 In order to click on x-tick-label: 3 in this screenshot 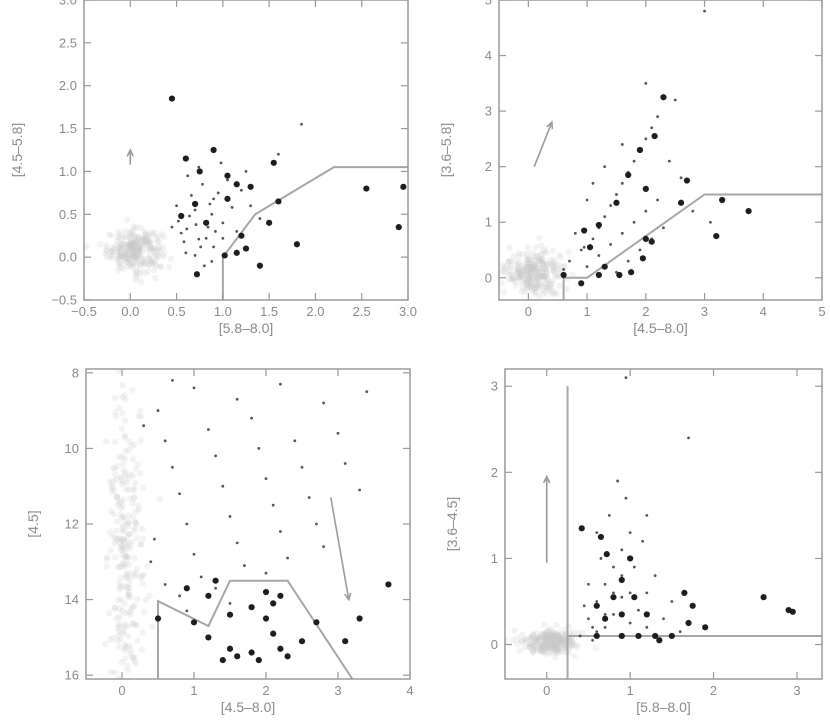, I will do `click(704, 311)`.